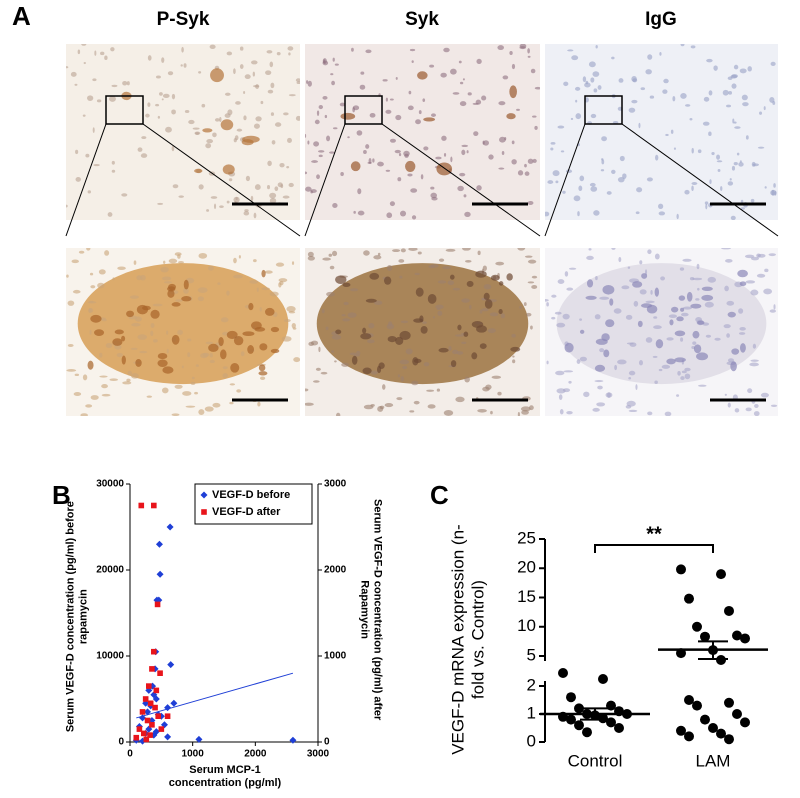 The image size is (800, 798). What do you see at coordinates (193, 754) in the screenshot?
I see `x-tick-label: 1000` at bounding box center [193, 754].